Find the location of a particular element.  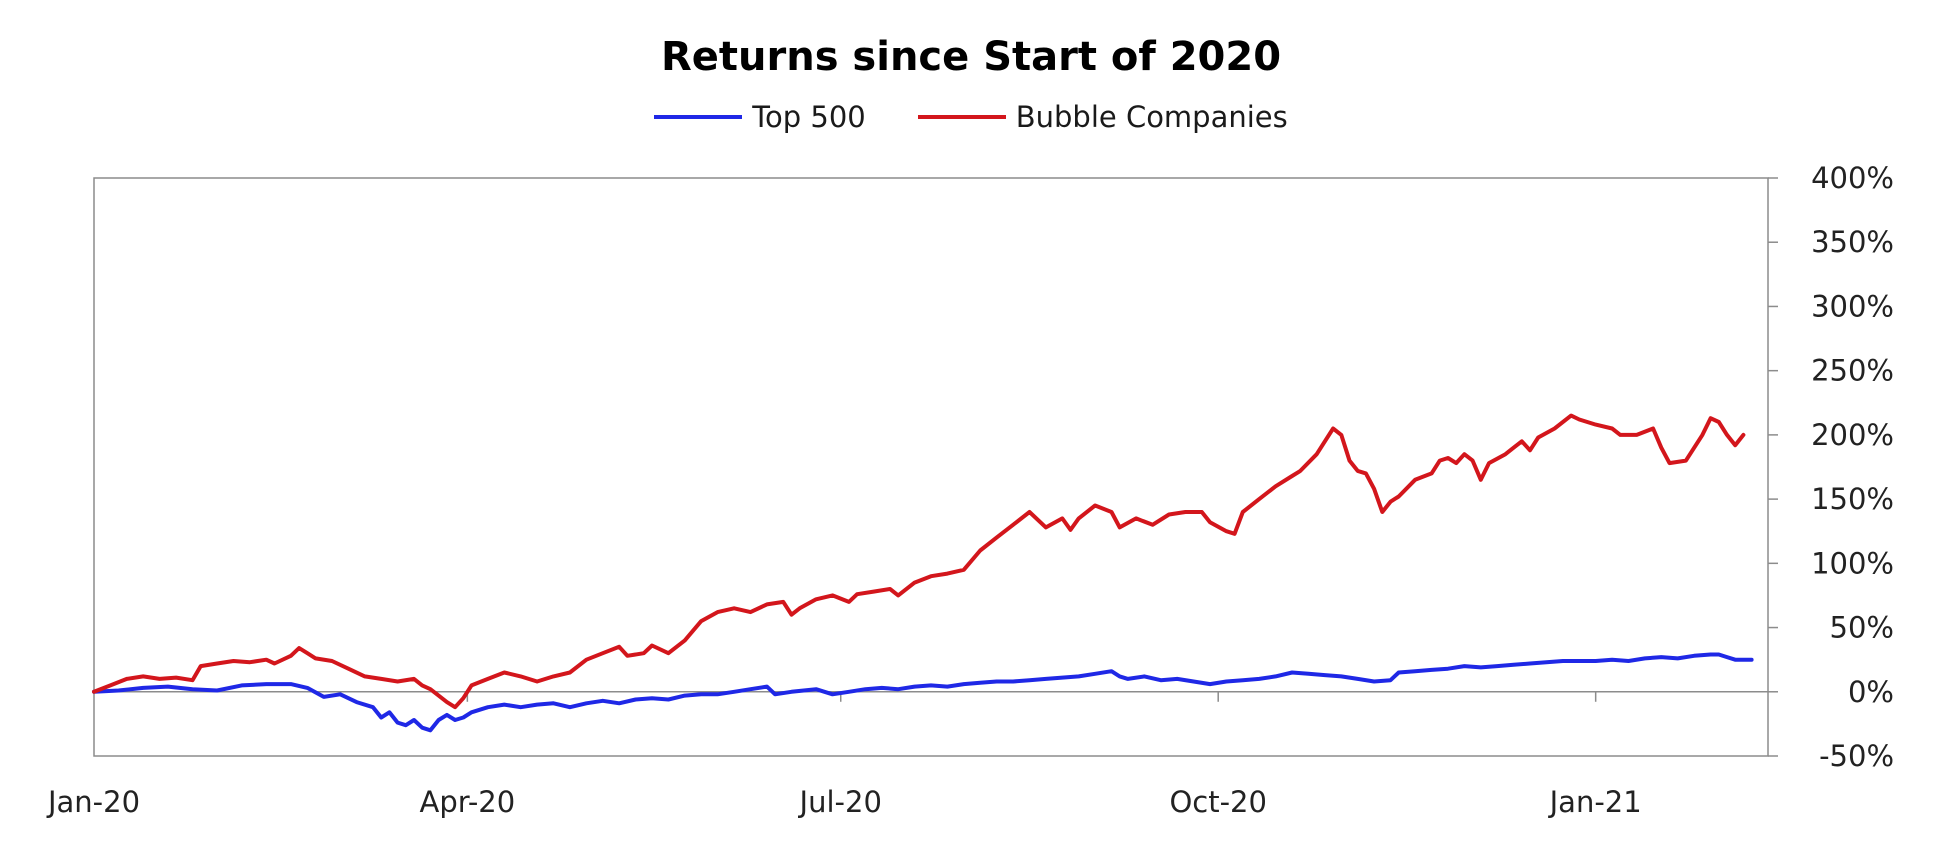

x-tick-label: Jan-21 is located at coordinates (1595, 802).